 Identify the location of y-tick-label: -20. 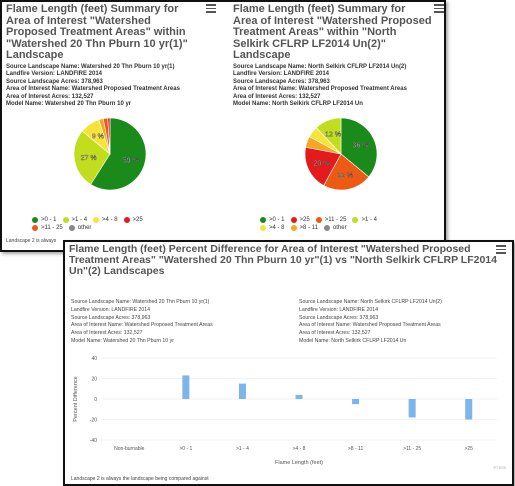
(93, 421).